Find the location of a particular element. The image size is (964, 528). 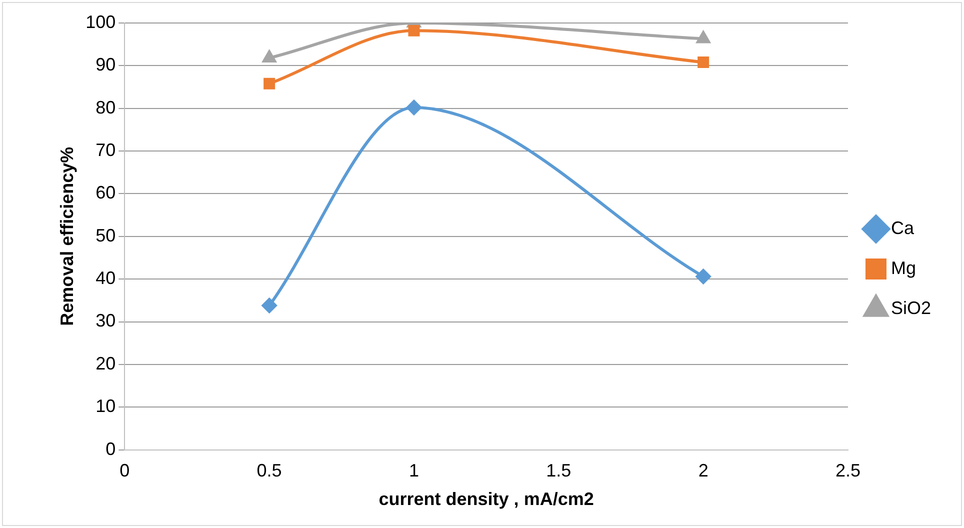

y-tick-label: 40 is located at coordinates (106, 278).